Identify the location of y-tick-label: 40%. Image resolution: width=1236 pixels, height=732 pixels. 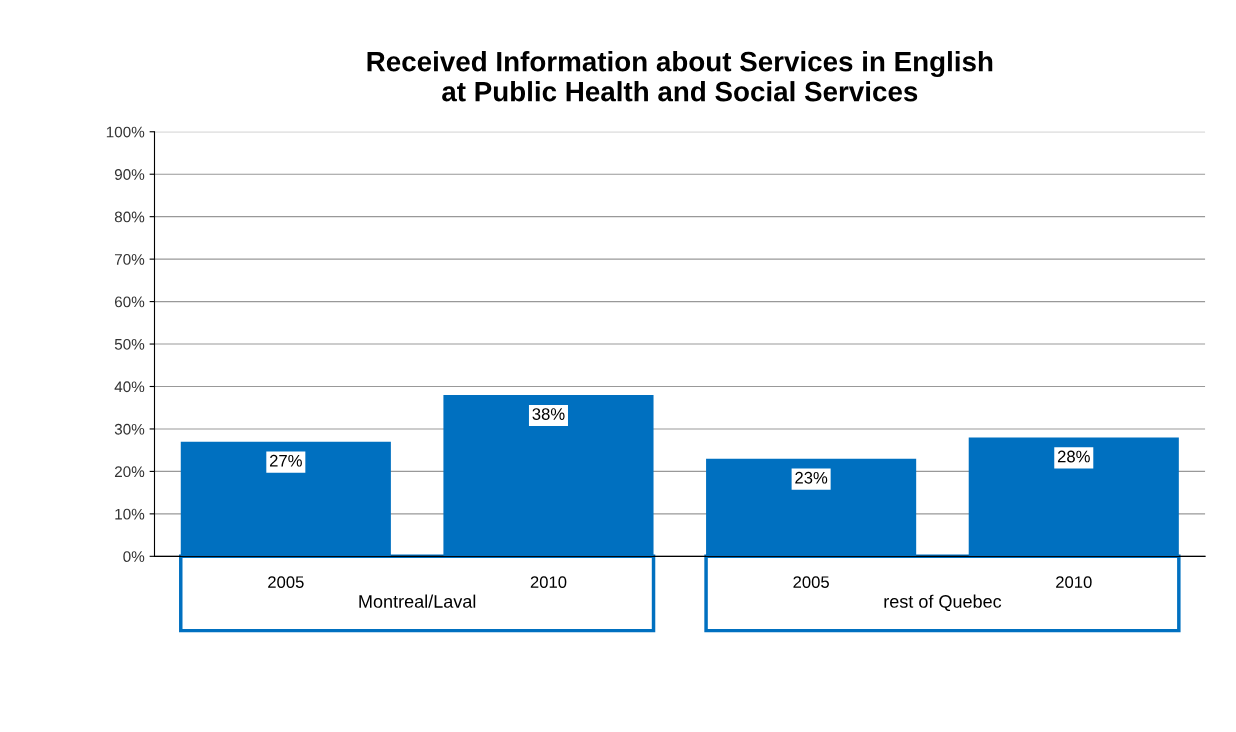
(129, 387).